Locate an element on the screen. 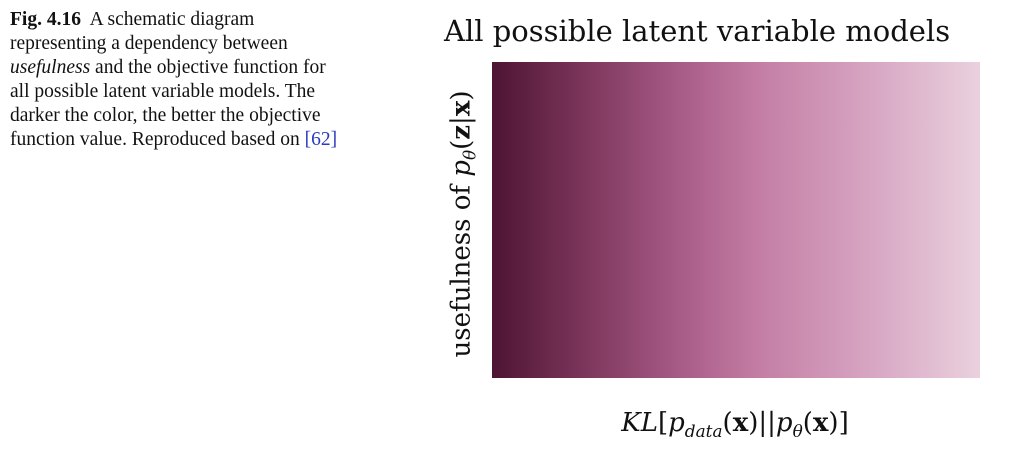  y-label-sub: θ is located at coordinates (470, 155).